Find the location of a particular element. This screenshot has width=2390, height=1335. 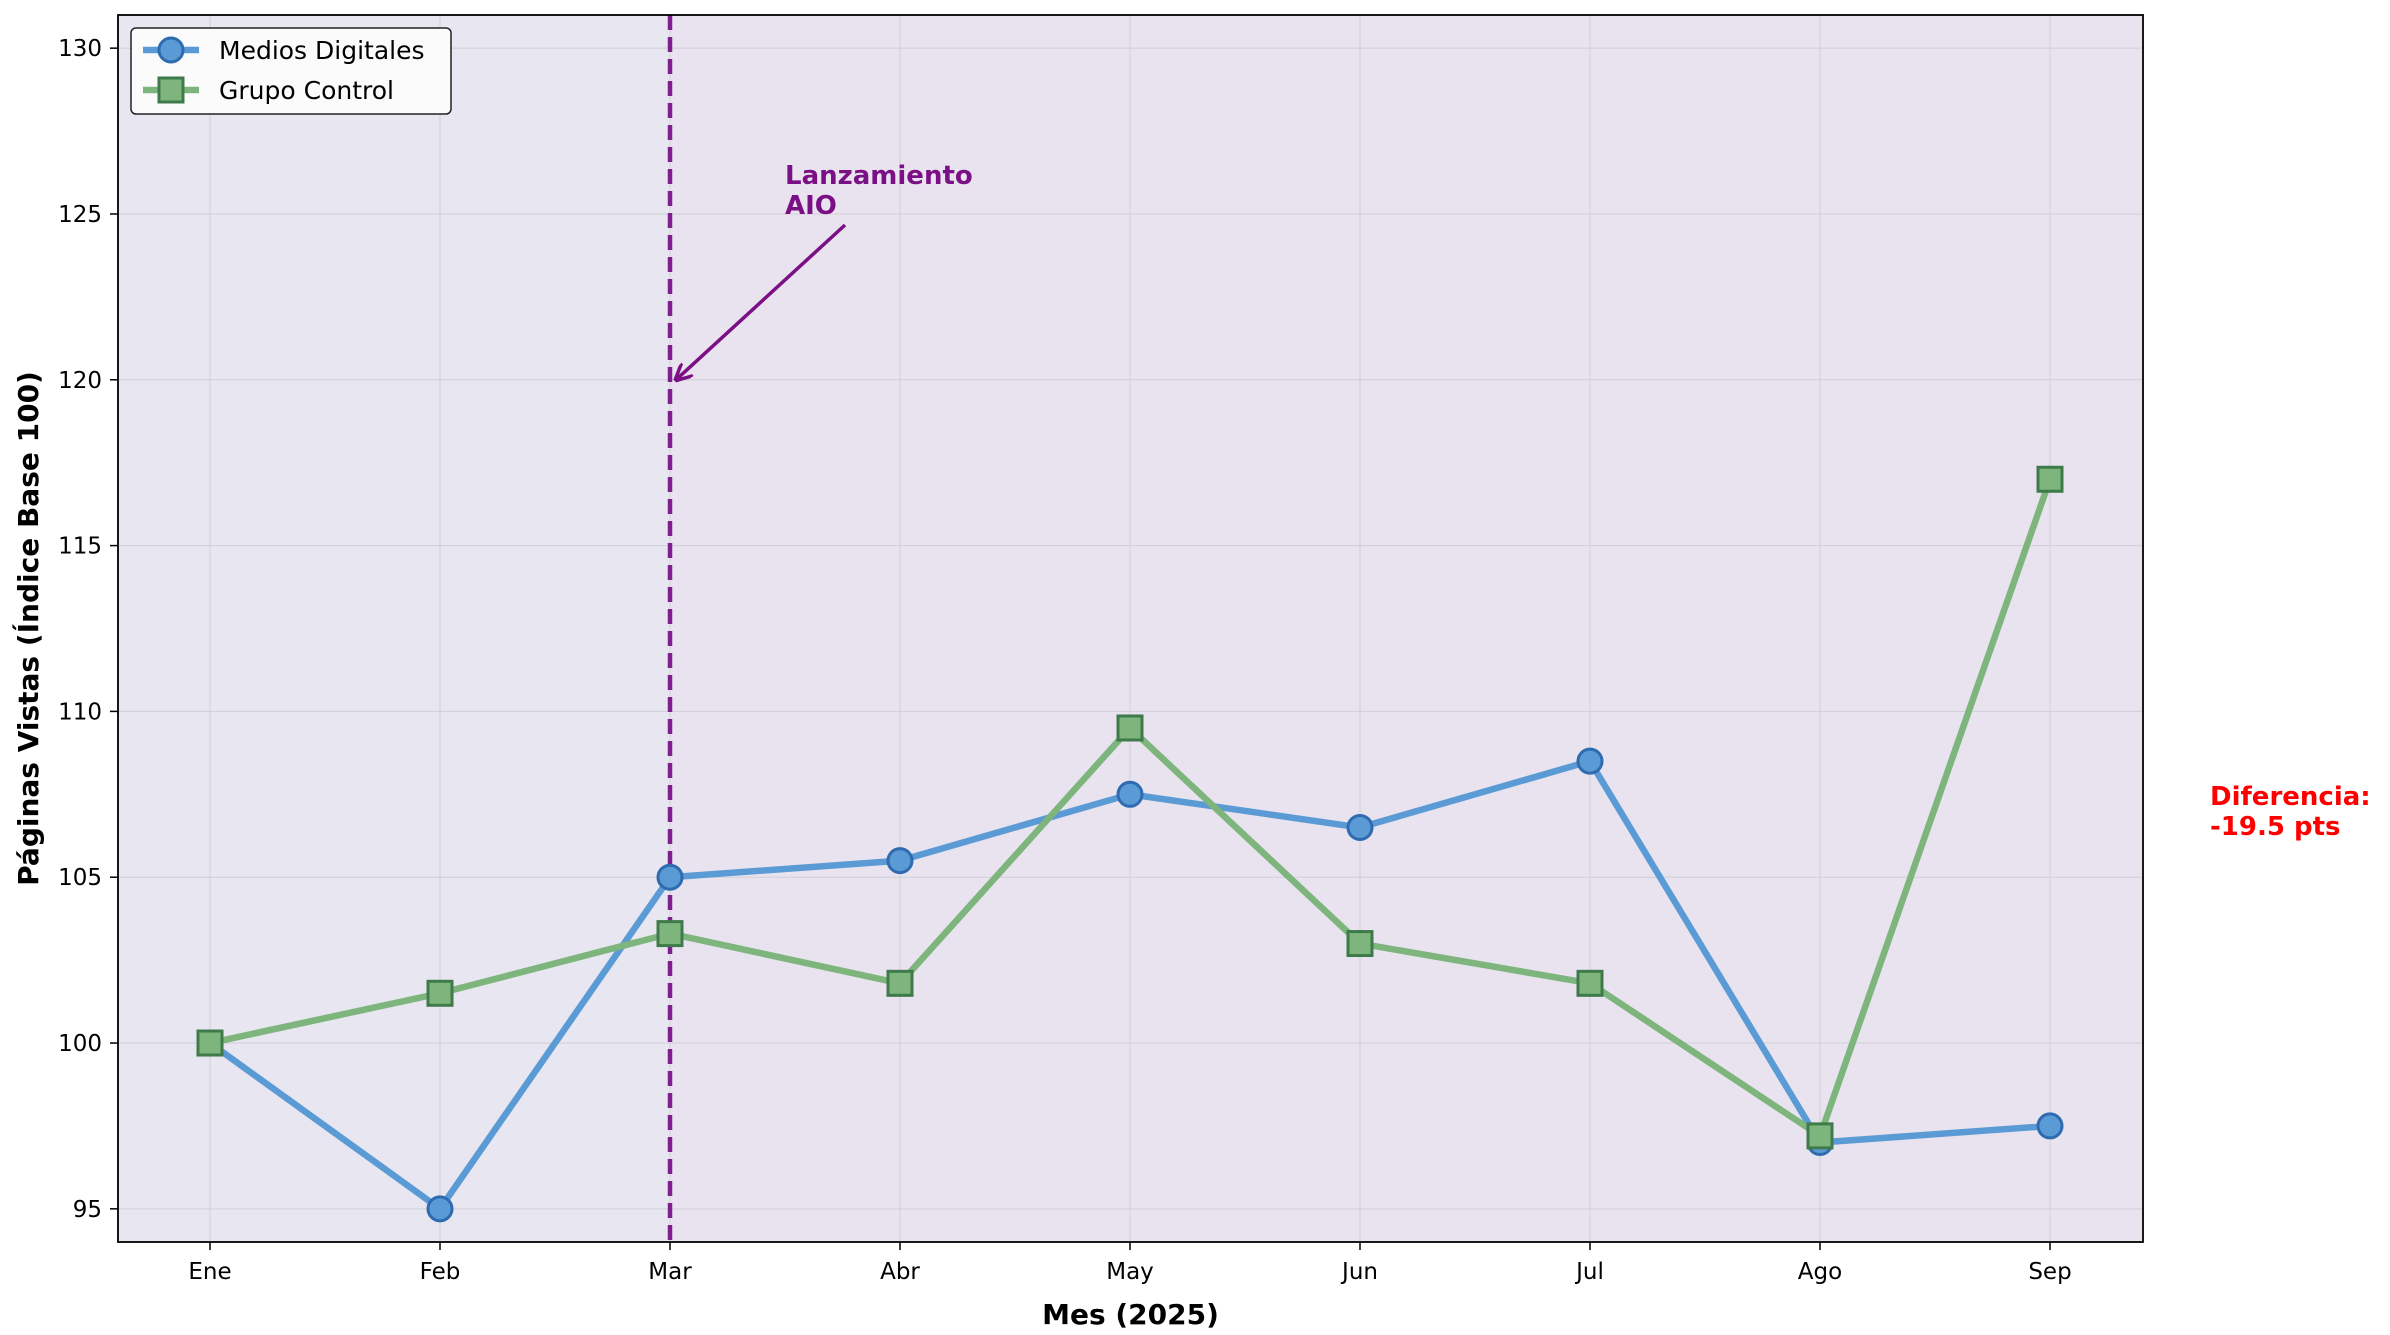

difference-note-line: Diferencia: is located at coordinates (2290, 797).